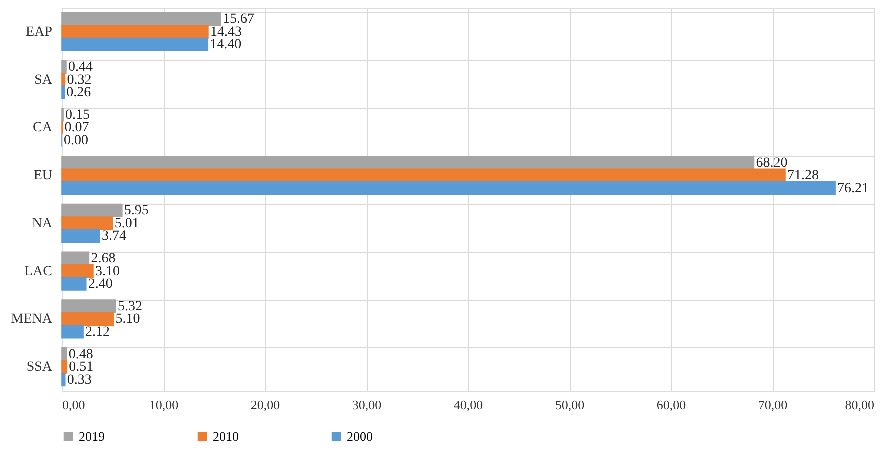 The height and width of the screenshot is (450, 884). I want to click on data-label: 0.15, so click(78, 115).